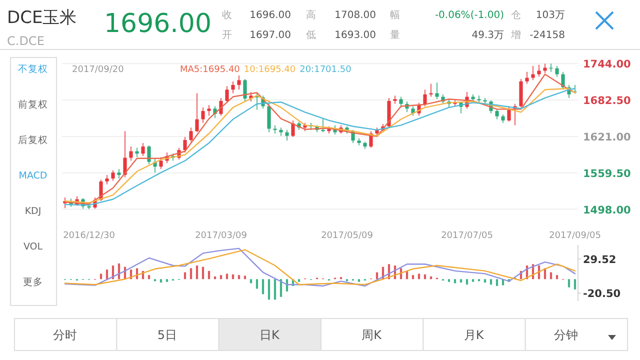 Image resolution: width=640 pixels, height=360 pixels. What do you see at coordinates (210, 70) in the screenshot?
I see `text: MA5:1695.40` at bounding box center [210, 70].